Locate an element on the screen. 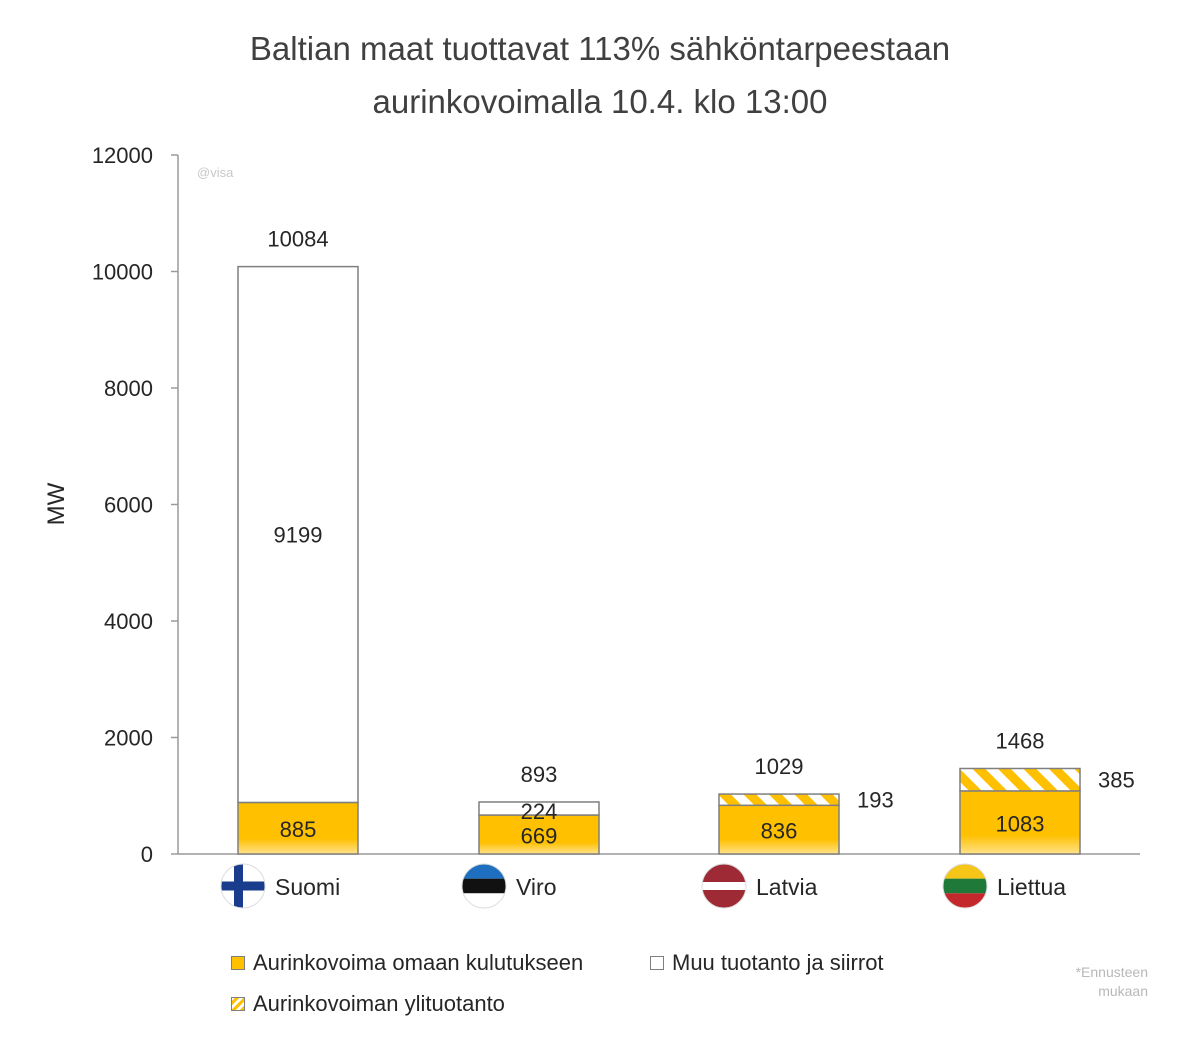  forecast-note-line2: mukaan is located at coordinates (1123, 991).